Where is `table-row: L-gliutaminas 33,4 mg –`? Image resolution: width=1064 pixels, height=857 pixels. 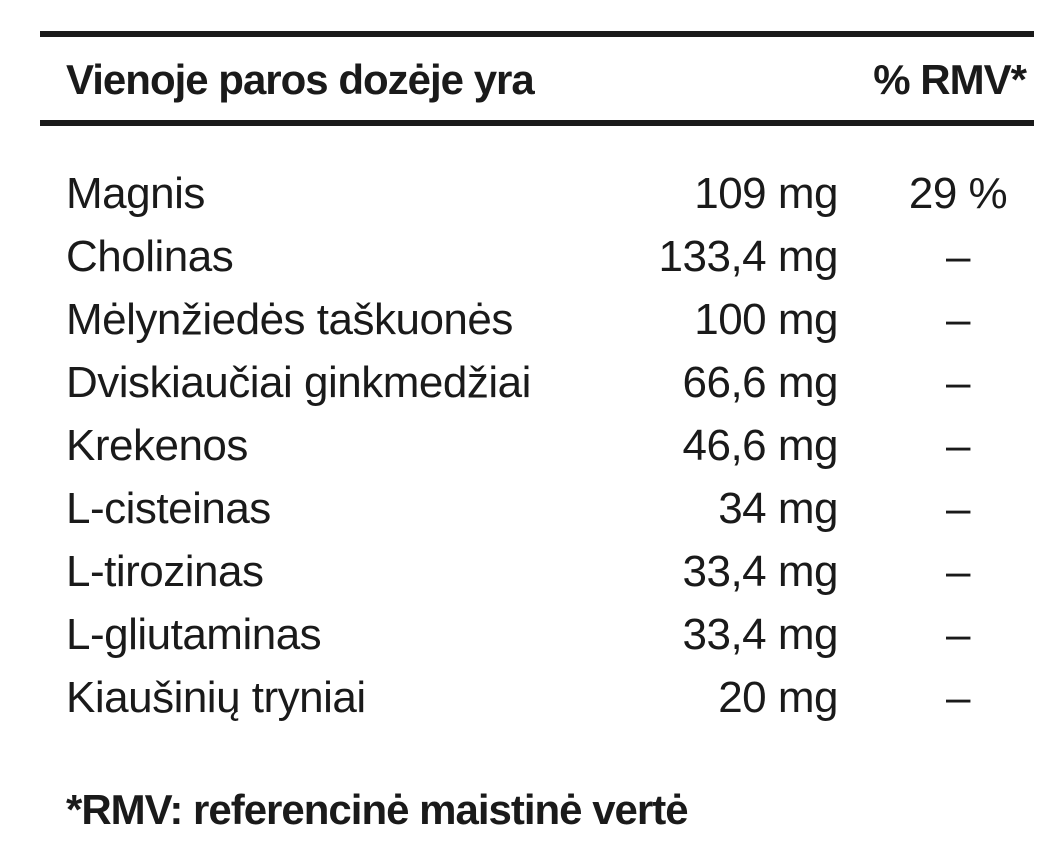
table-row: L-gliutaminas 33,4 mg – is located at coordinates (532, 636).